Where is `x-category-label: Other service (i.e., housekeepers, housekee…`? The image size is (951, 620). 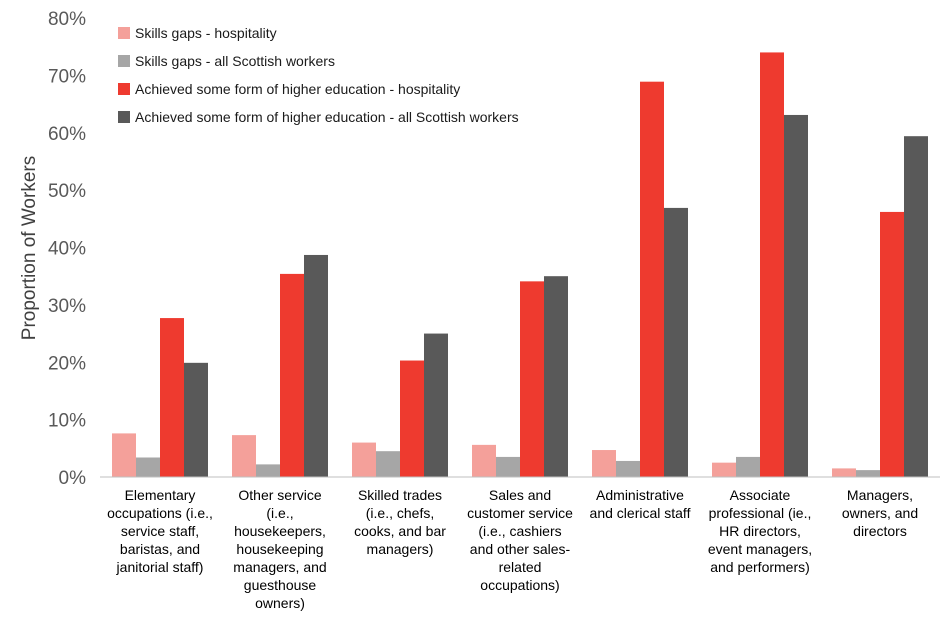
x-category-label: Other service (i.e., housekeepers, housekee… is located at coordinates (279, 549).